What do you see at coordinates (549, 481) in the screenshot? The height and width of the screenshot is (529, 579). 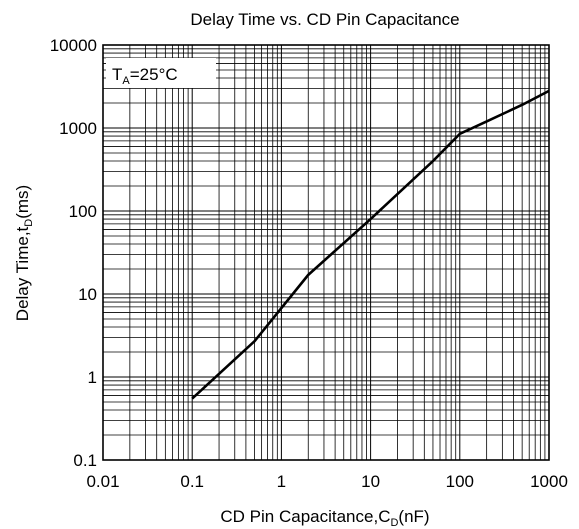 I see `x-tick-label: 1000` at bounding box center [549, 481].